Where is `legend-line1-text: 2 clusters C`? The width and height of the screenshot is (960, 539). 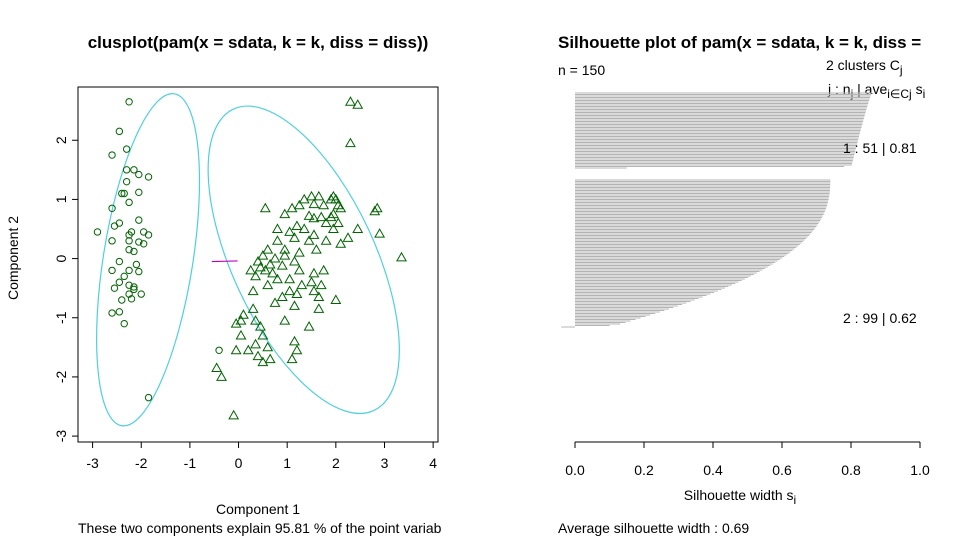
legend-line1-text: 2 clusters C is located at coordinates (863, 65).